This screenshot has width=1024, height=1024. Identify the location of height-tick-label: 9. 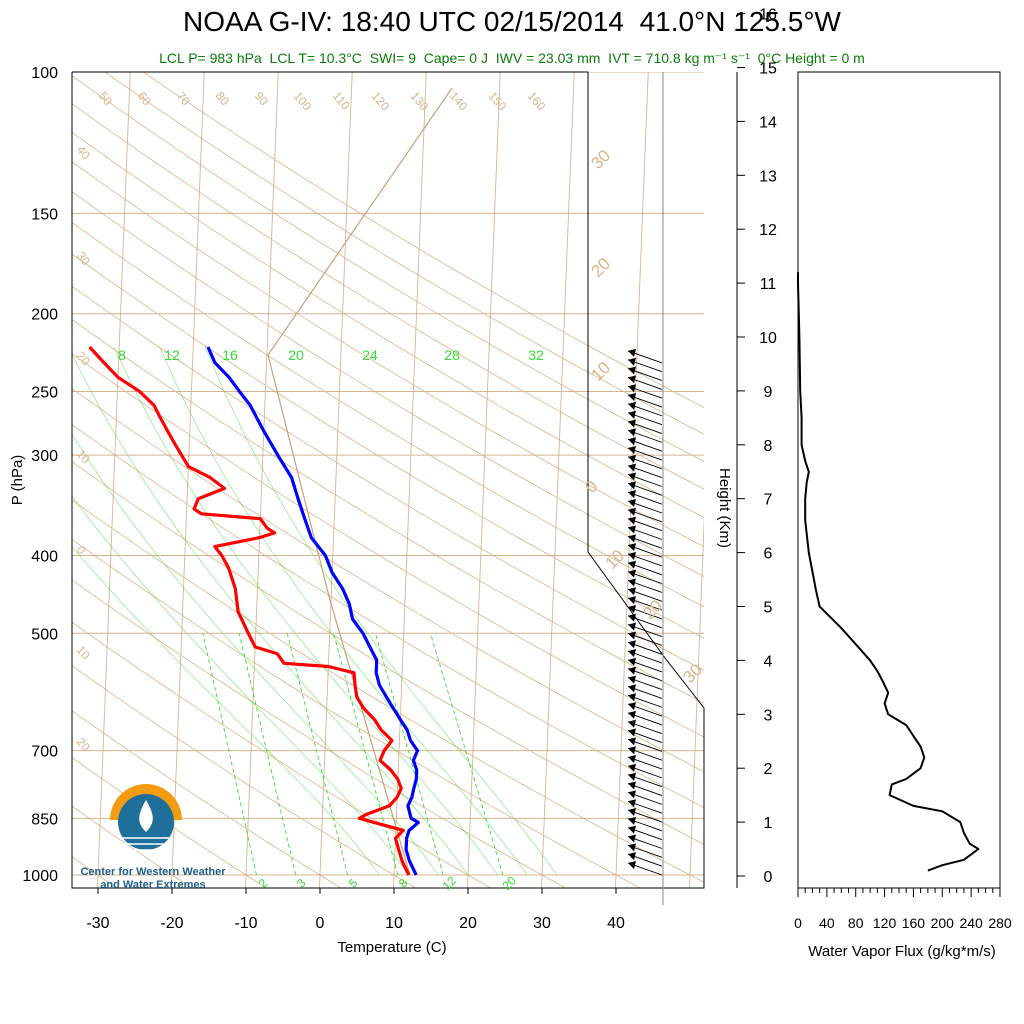
(768, 392).